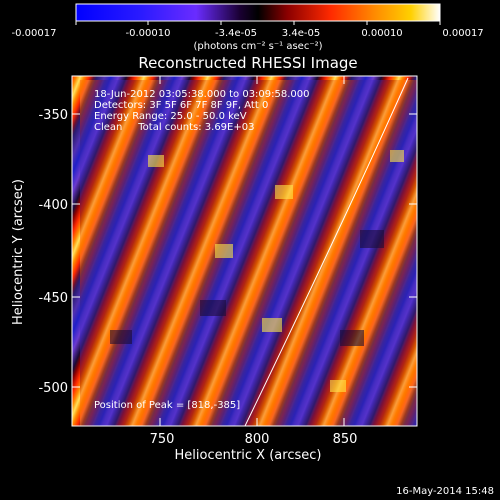 The width and height of the screenshot is (500, 500). I want to click on colorbar, so click(258, 12).